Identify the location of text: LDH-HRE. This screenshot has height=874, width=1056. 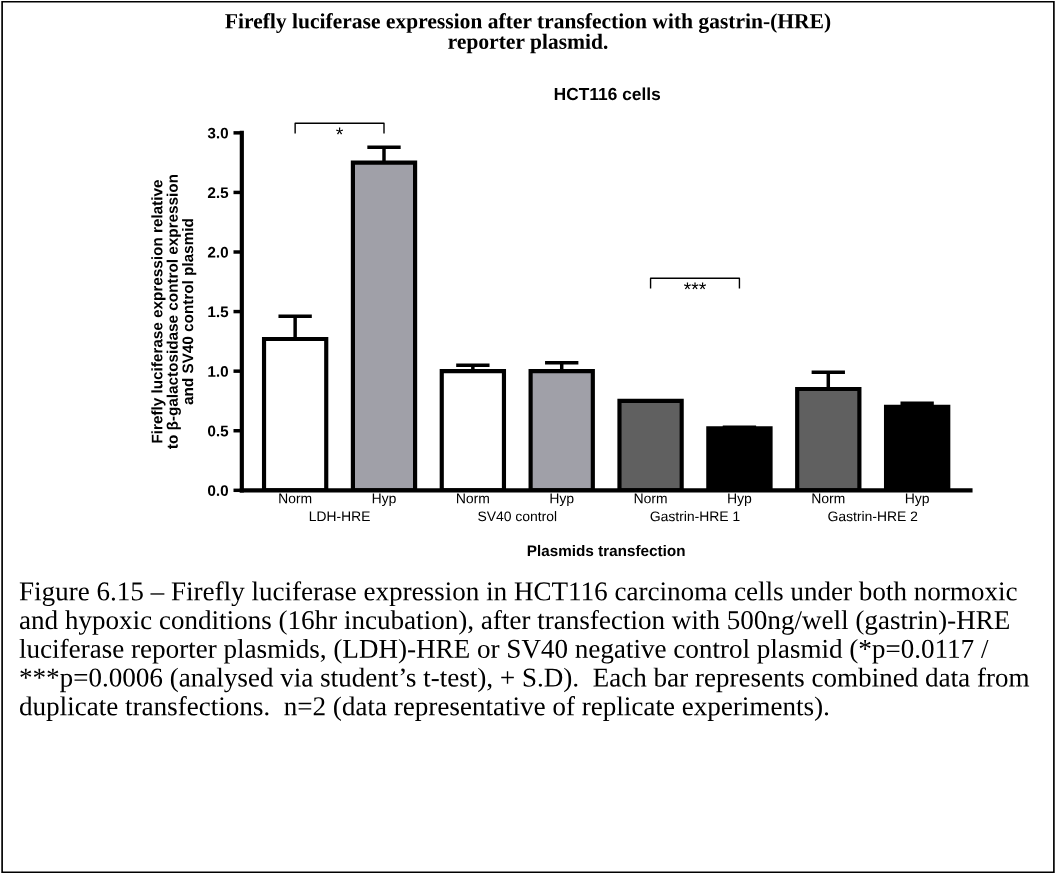
(339, 516).